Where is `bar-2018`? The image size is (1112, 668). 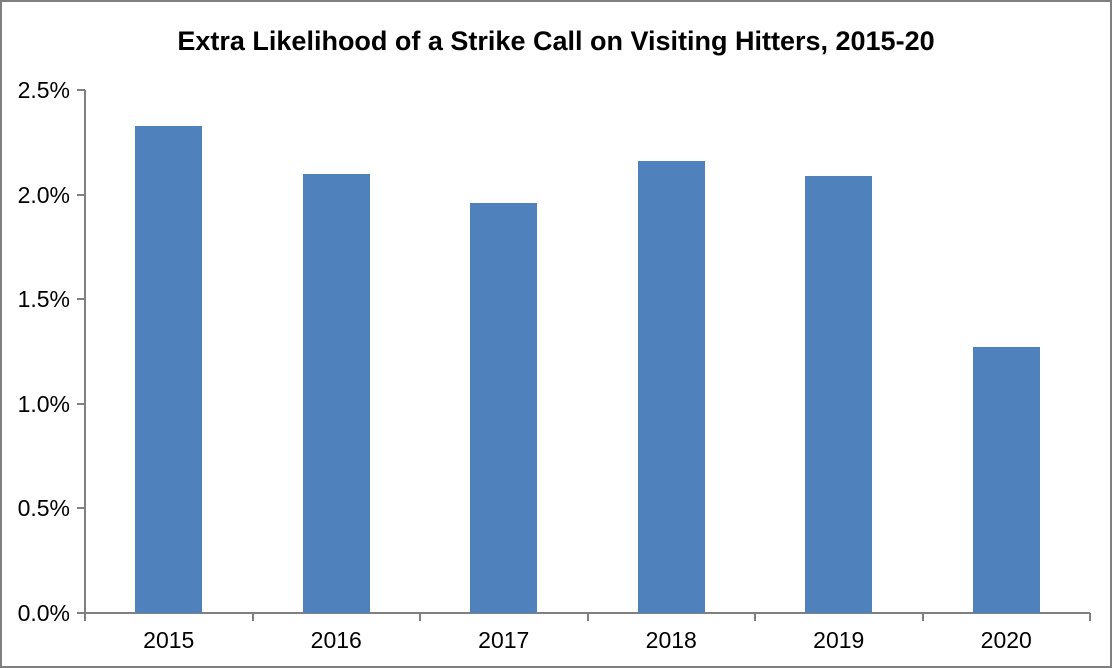 bar-2018 is located at coordinates (671, 387).